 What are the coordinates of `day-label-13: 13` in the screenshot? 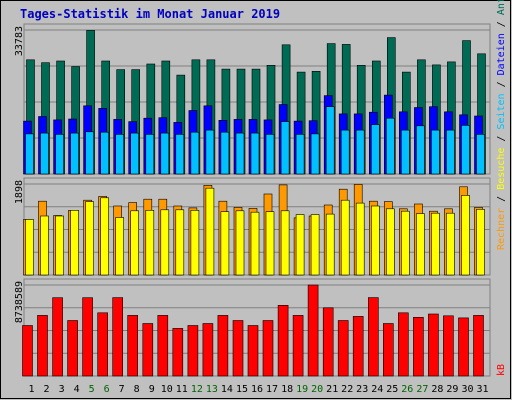 It's located at (212, 389).